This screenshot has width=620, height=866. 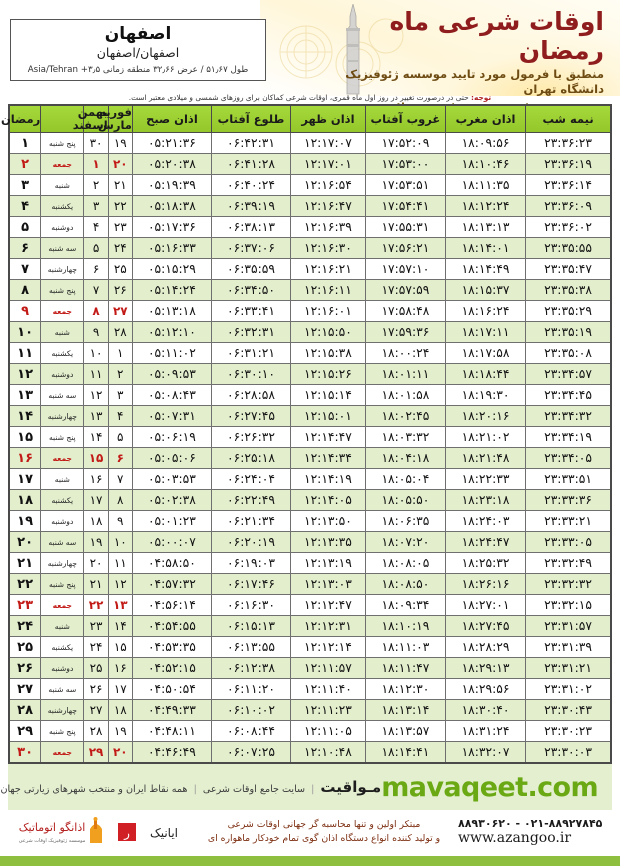 What do you see at coordinates (171, 332) in the screenshot?
I see `cell-fajr: ۰۵:۱۲:۱۰` at bounding box center [171, 332].